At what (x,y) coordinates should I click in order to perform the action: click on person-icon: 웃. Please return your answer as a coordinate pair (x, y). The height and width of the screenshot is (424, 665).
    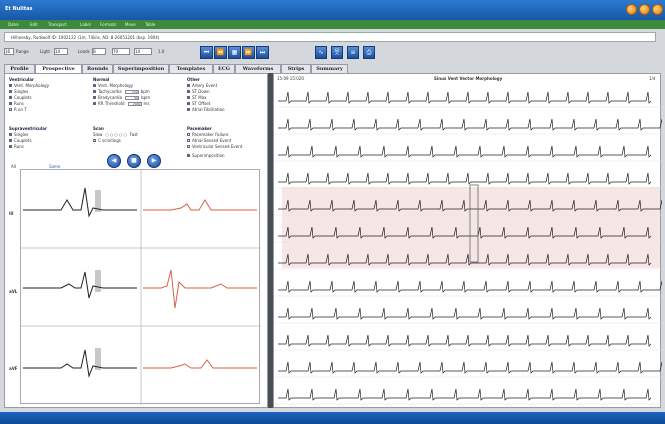
    Looking at the image, I should click on (337, 52).